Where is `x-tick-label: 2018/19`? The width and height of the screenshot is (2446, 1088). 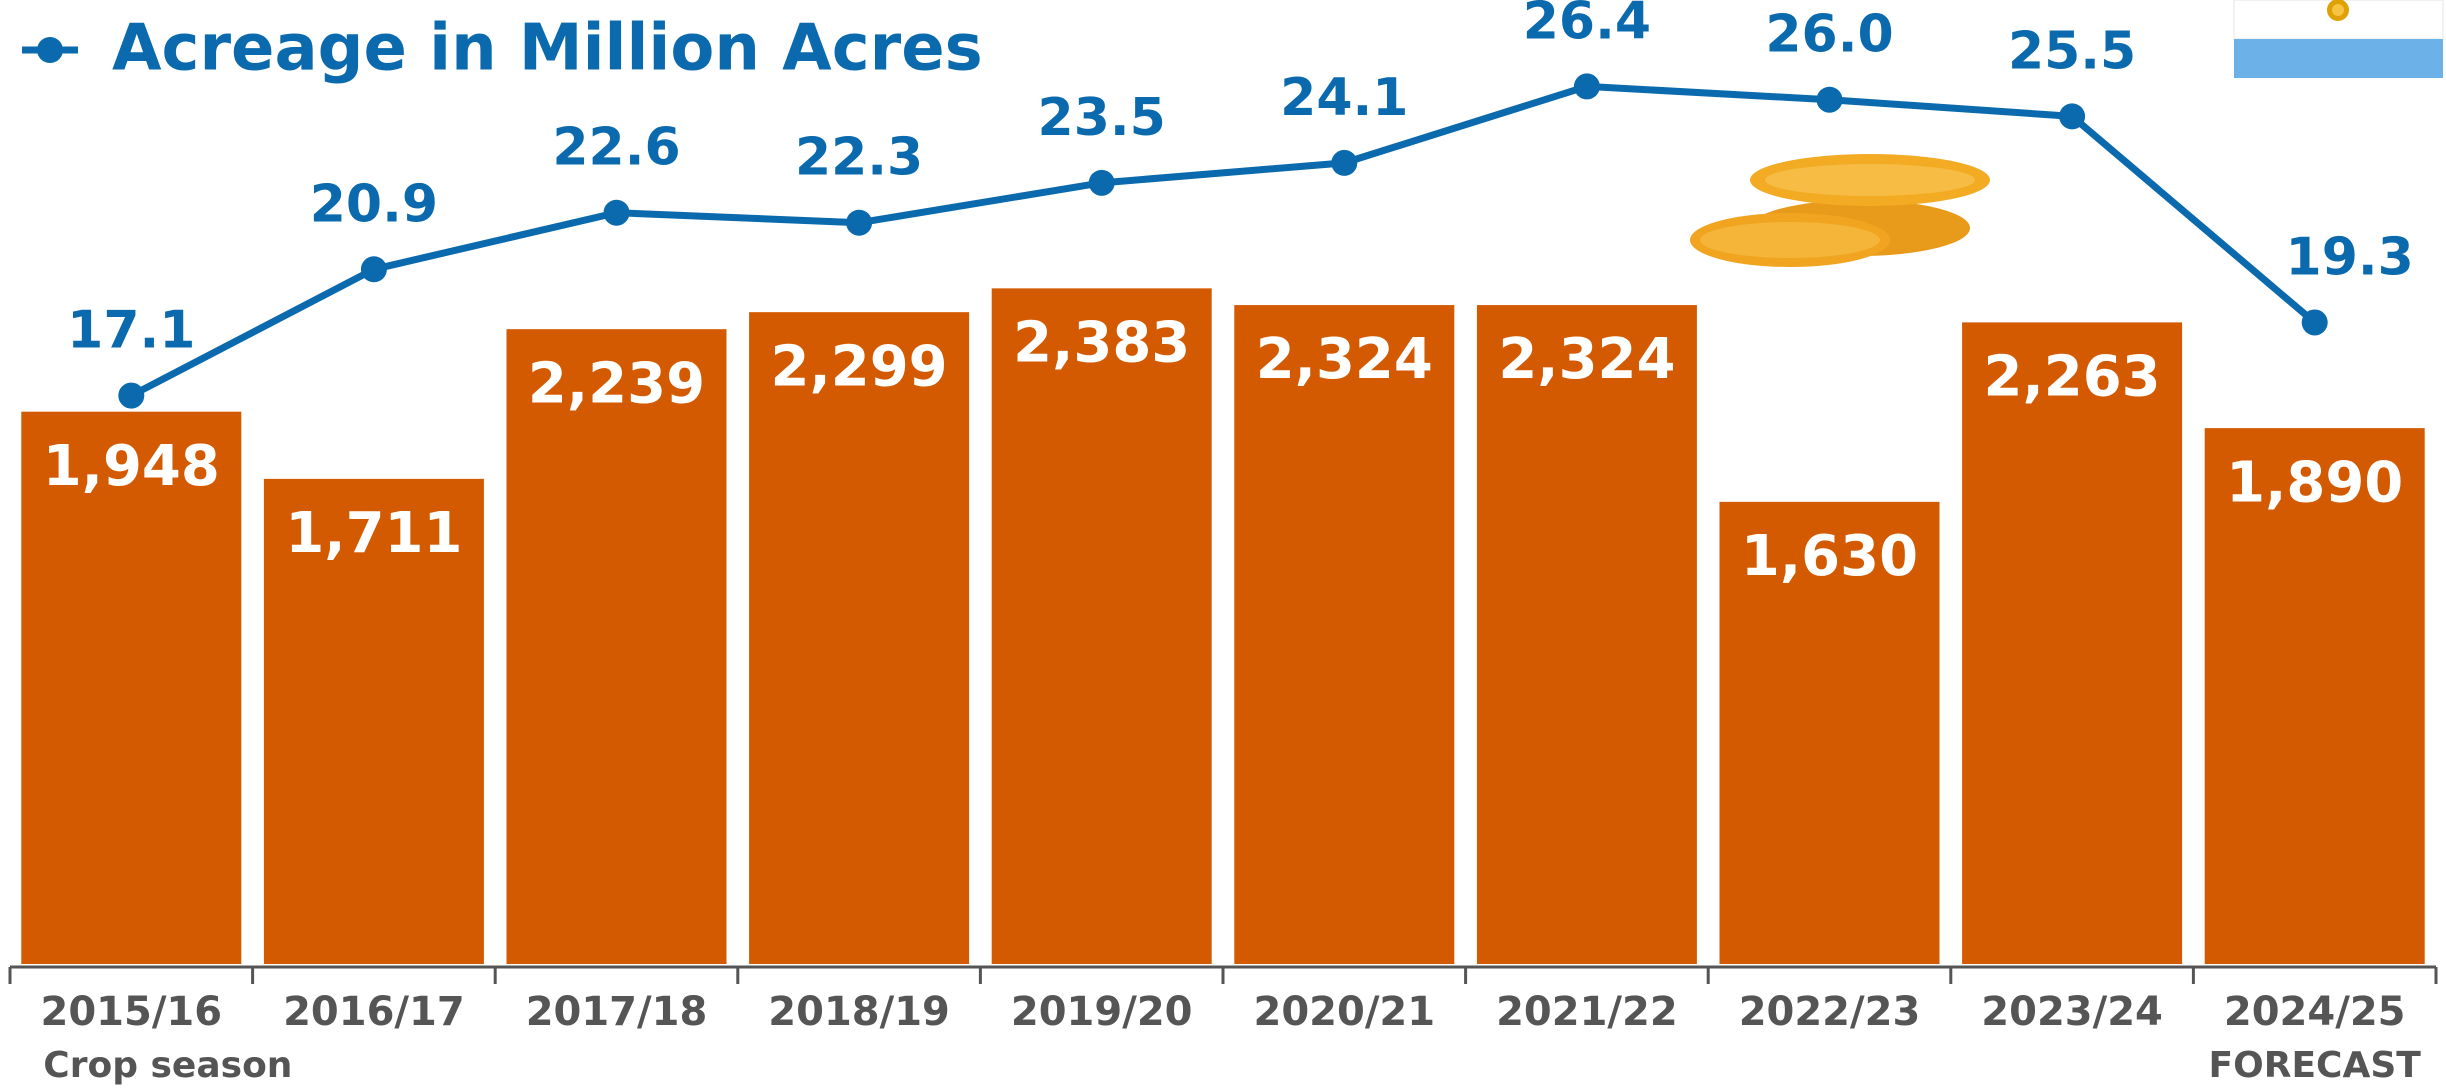
x-tick-label: 2018/19 is located at coordinates (859, 1012).